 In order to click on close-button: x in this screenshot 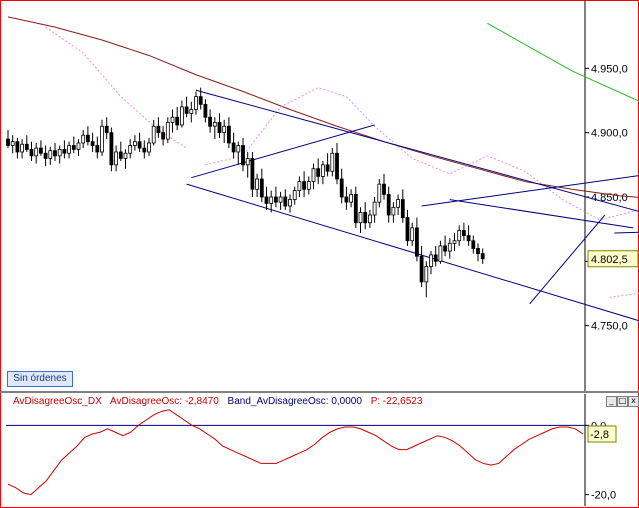, I will do `click(633, 401)`.